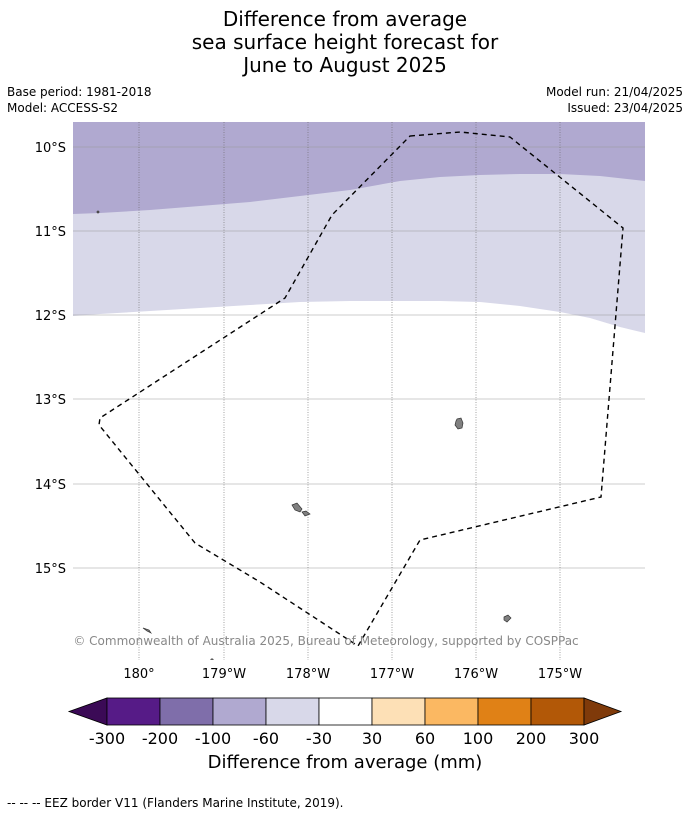  Describe the element at coordinates (345, 65) in the screenshot. I see `title-line-3: June to August 2025` at that location.